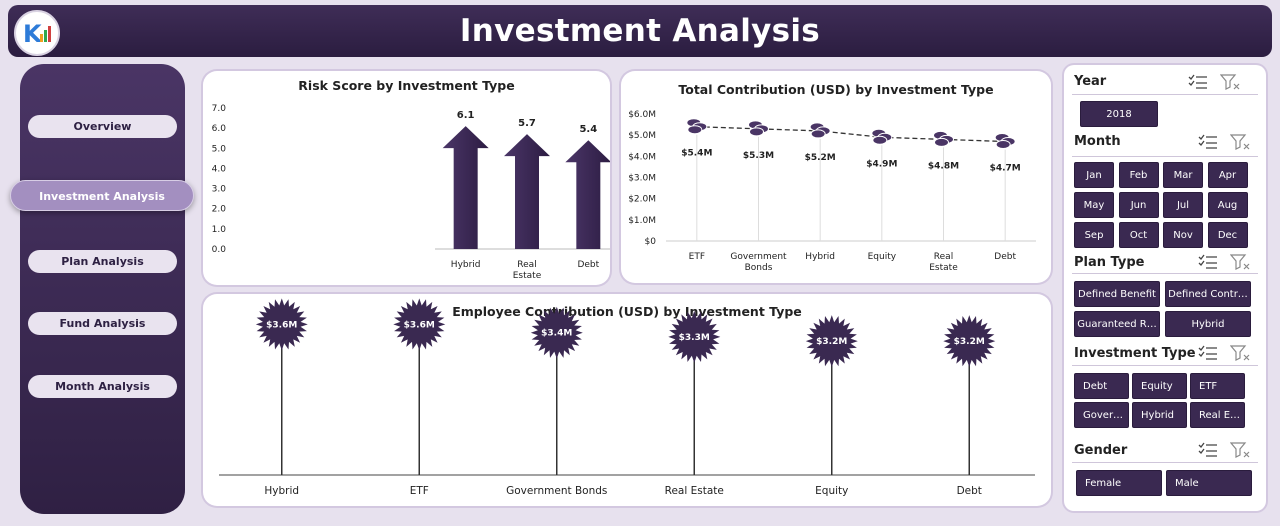 This screenshot has height=526, width=1280. I want to click on month-chip-jul: Jul, so click(1183, 205).